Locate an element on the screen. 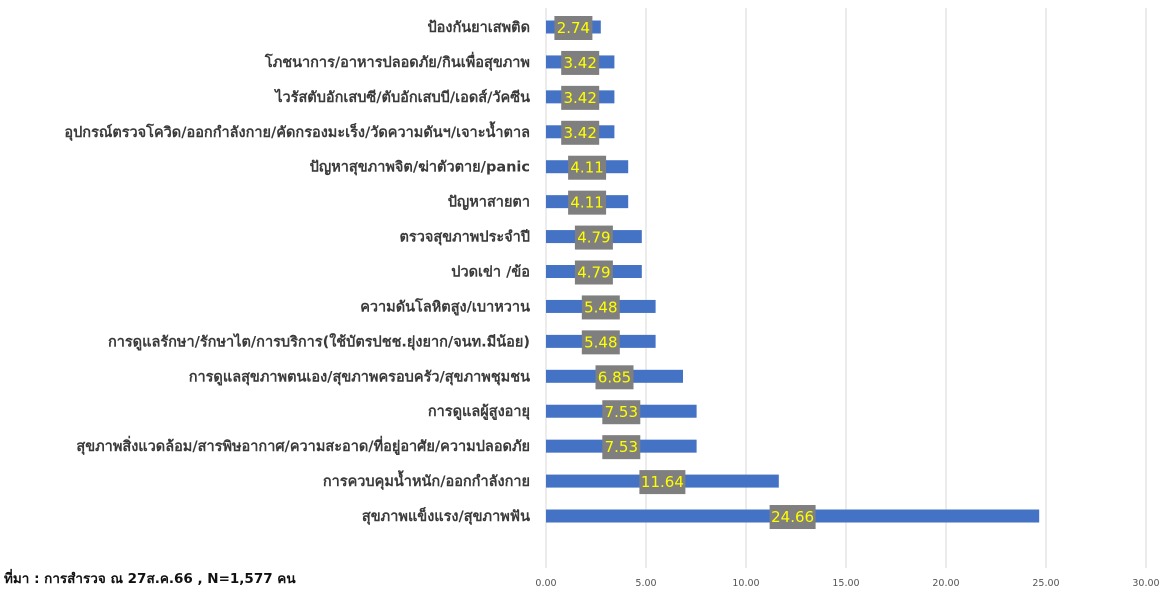 Image resolution: width=1176 pixels, height=593 pixels. category-label: โภชนาการ/อาหารปลอดภัย/กินเพื่อสุขภาพ is located at coordinates (397, 61).